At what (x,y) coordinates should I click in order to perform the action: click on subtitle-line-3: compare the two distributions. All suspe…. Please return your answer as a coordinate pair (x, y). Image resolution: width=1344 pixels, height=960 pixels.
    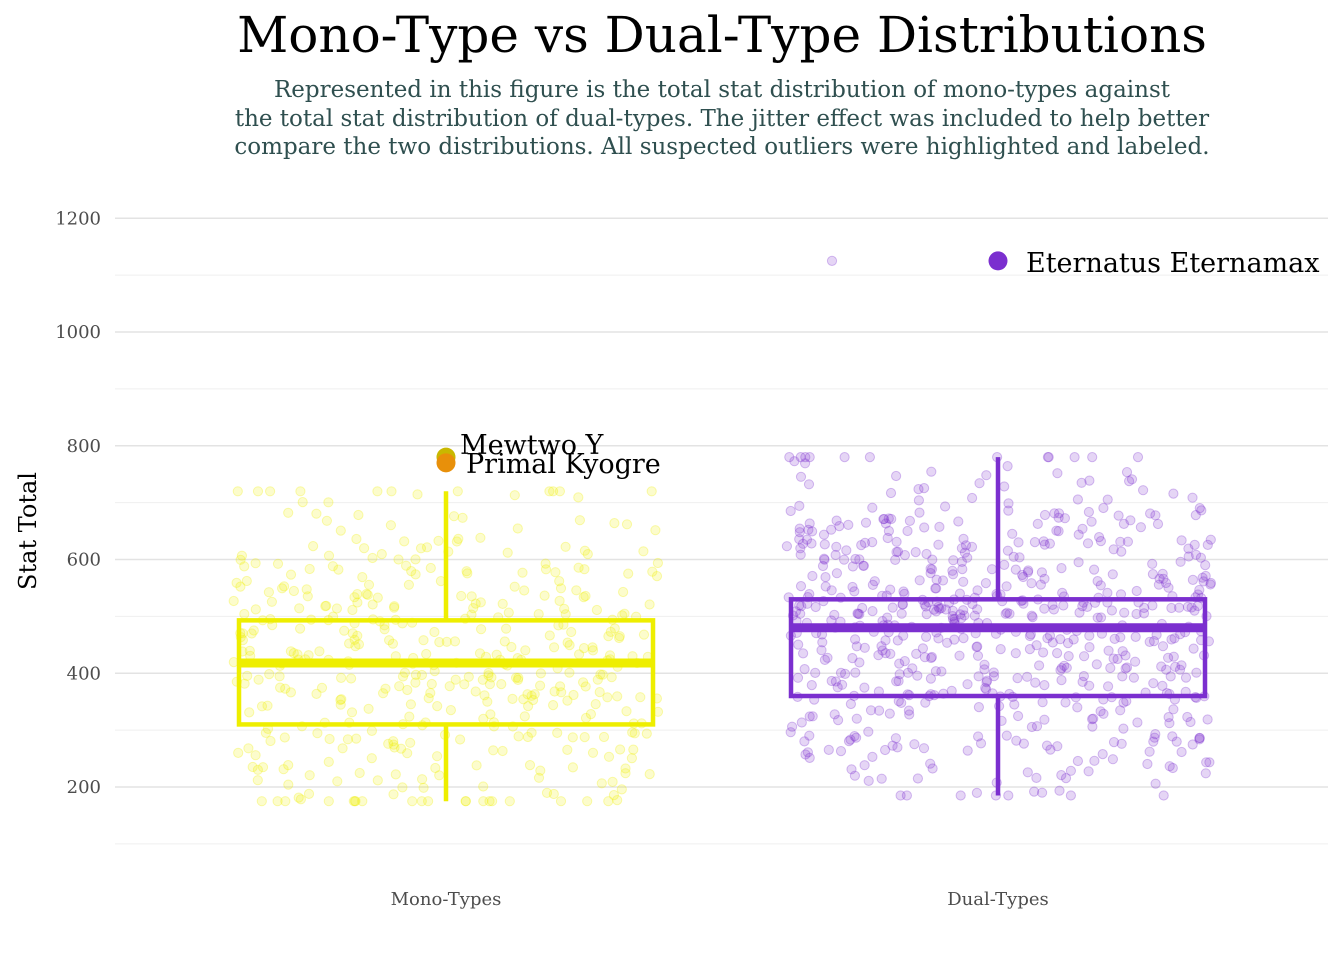
    Looking at the image, I should click on (722, 147).